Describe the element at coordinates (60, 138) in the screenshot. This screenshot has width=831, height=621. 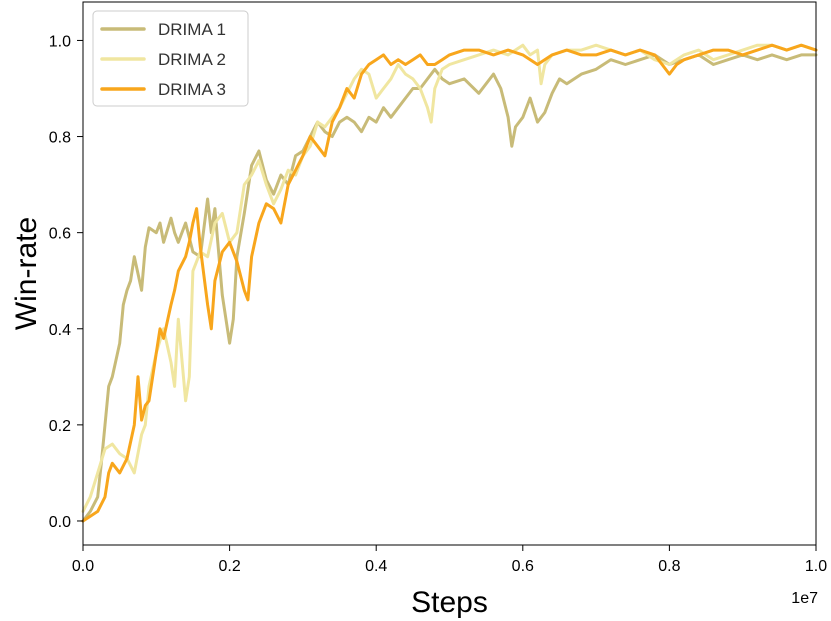
I see `y-tick-label: 0.8` at that location.